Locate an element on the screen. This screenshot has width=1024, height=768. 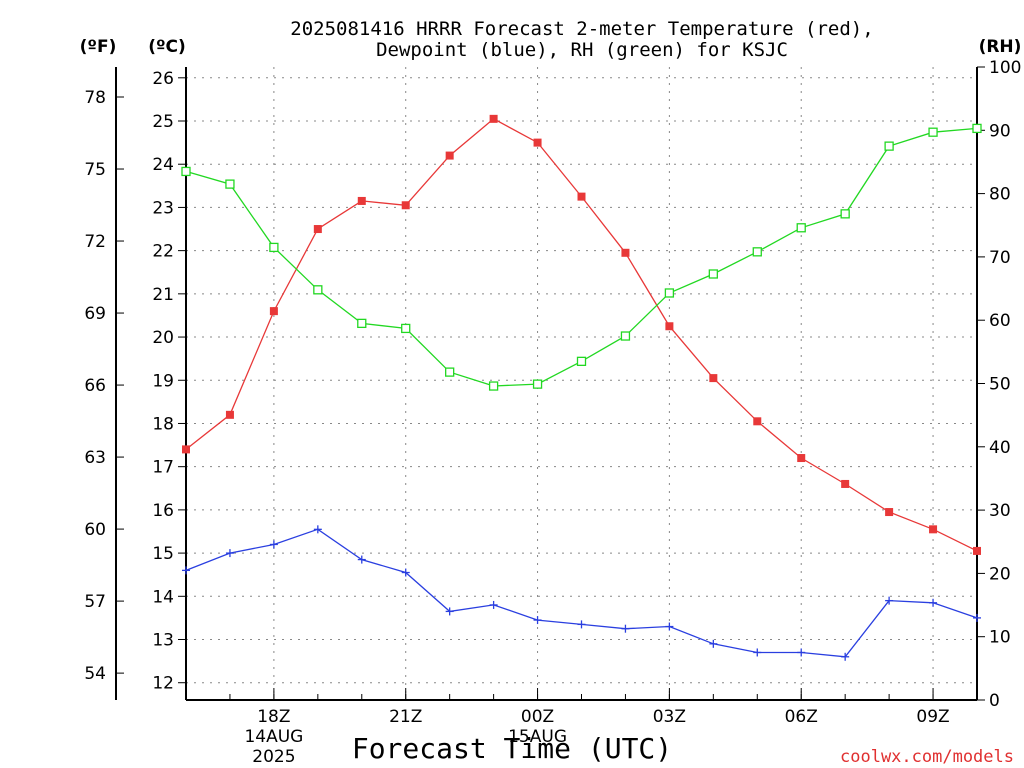
fahrenheit-tick-label: 75 is located at coordinates (95, 170).